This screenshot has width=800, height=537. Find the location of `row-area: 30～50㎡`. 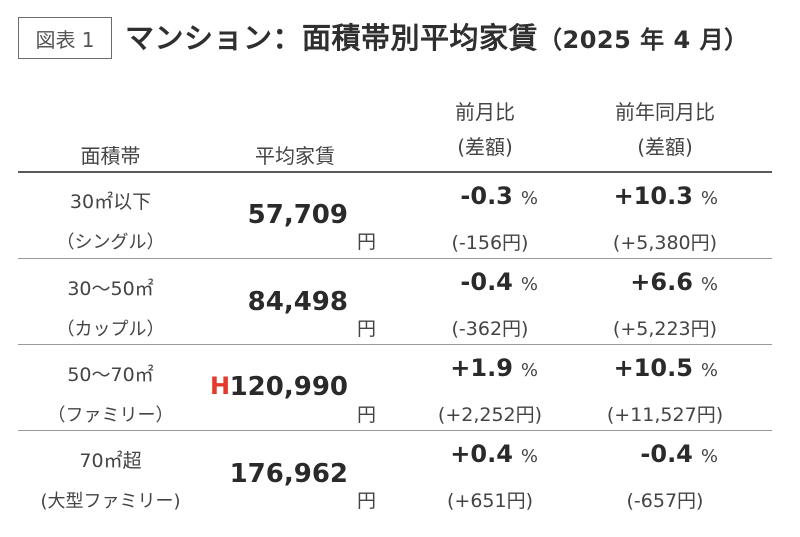

row-area: 30～50㎡ is located at coordinates (110, 289).